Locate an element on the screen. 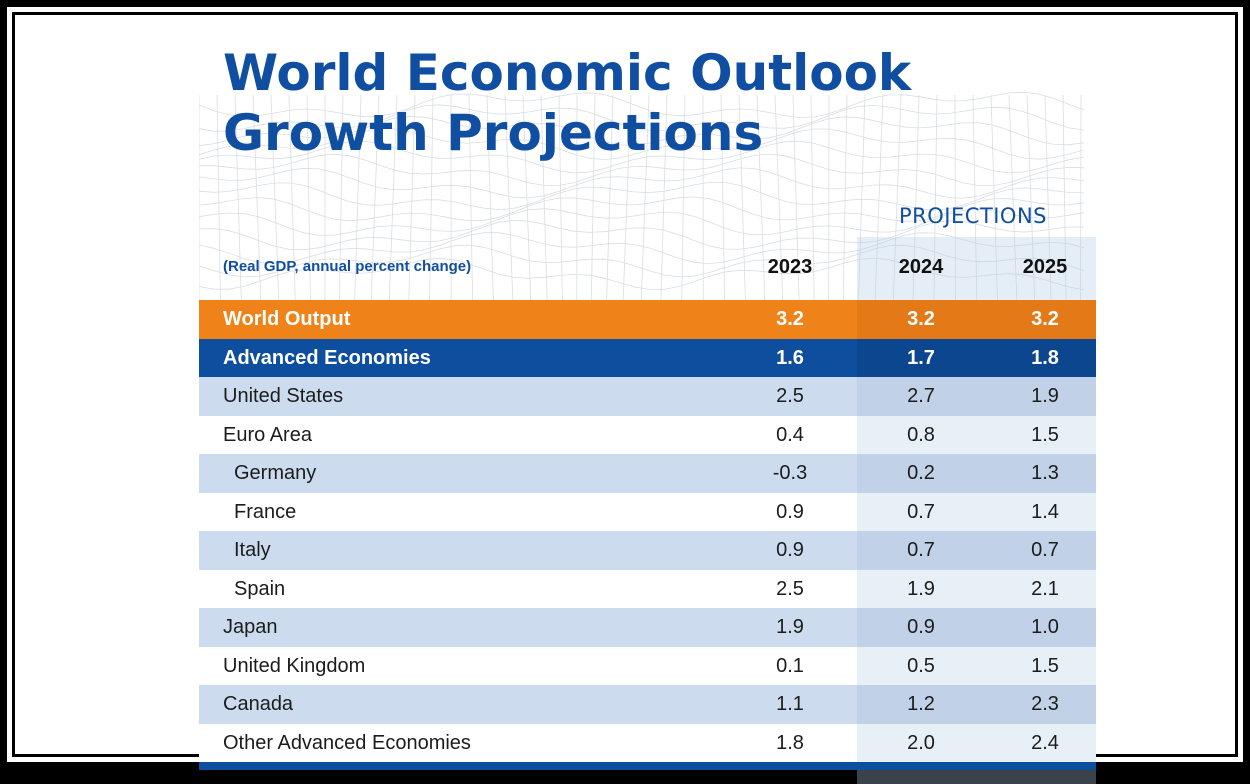 This screenshot has height=784, width=1250. cell-value-2024: 0.2 is located at coordinates (921, 473).